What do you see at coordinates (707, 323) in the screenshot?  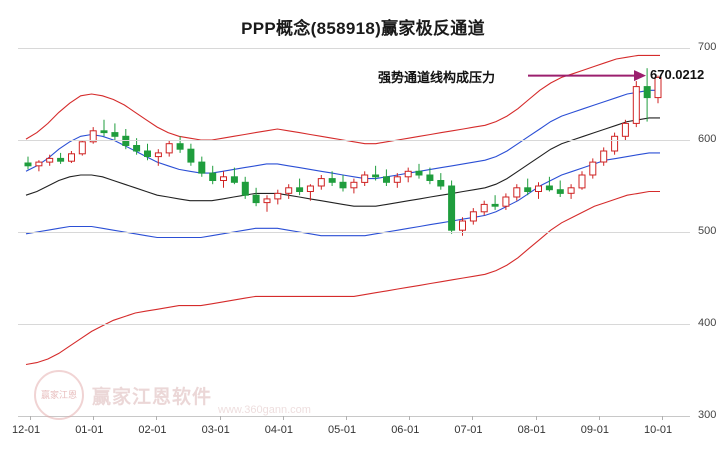 I see `y-tick-label: 400` at bounding box center [707, 323].